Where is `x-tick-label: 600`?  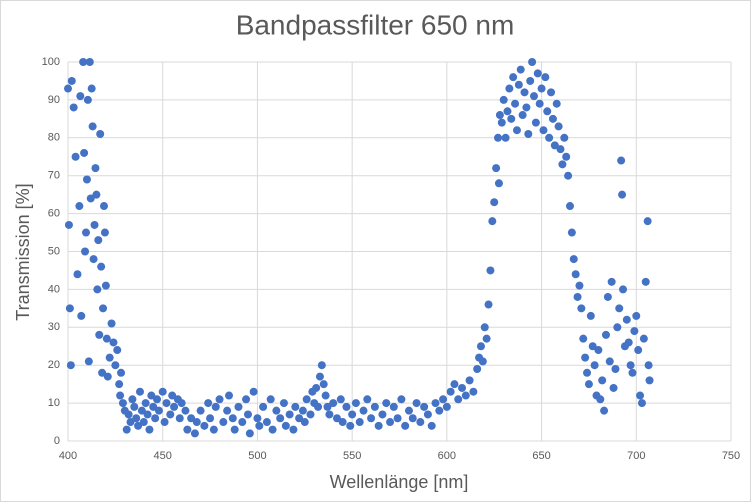 x-tick-label: 600 is located at coordinates (447, 456).